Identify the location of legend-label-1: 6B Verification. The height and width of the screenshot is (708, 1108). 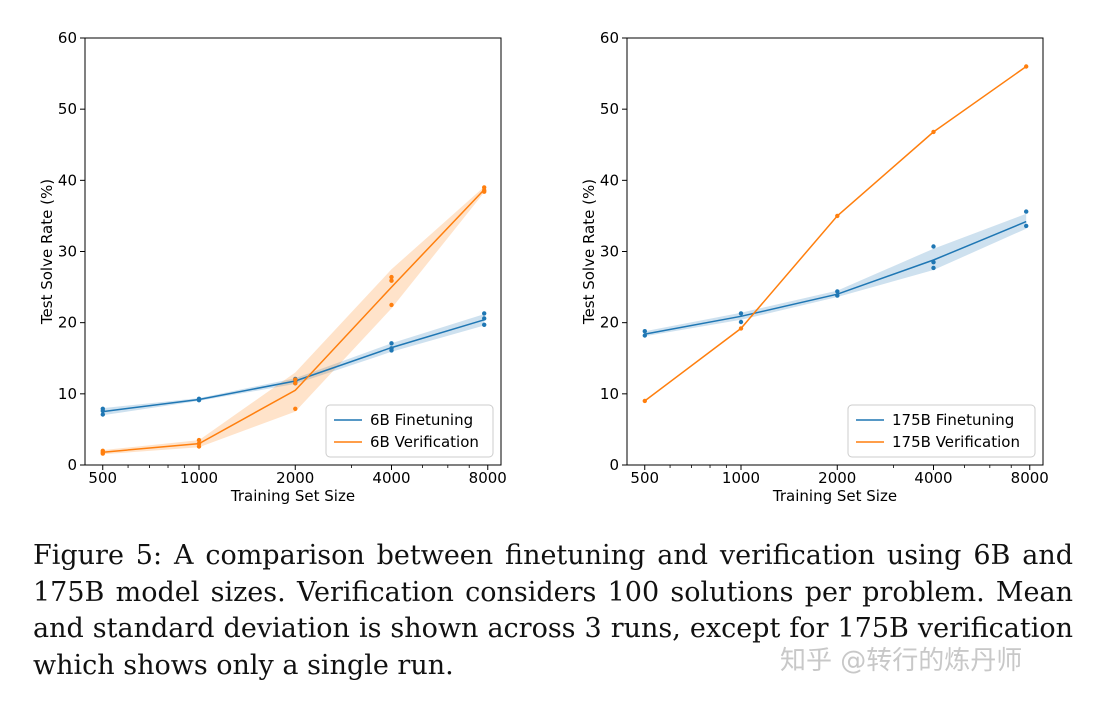
(424, 442).